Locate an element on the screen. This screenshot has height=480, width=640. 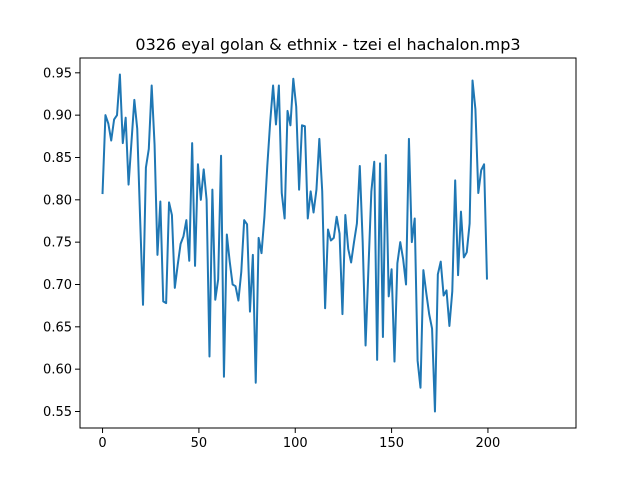
y-tick-label: 0.60 is located at coordinates (57, 370).